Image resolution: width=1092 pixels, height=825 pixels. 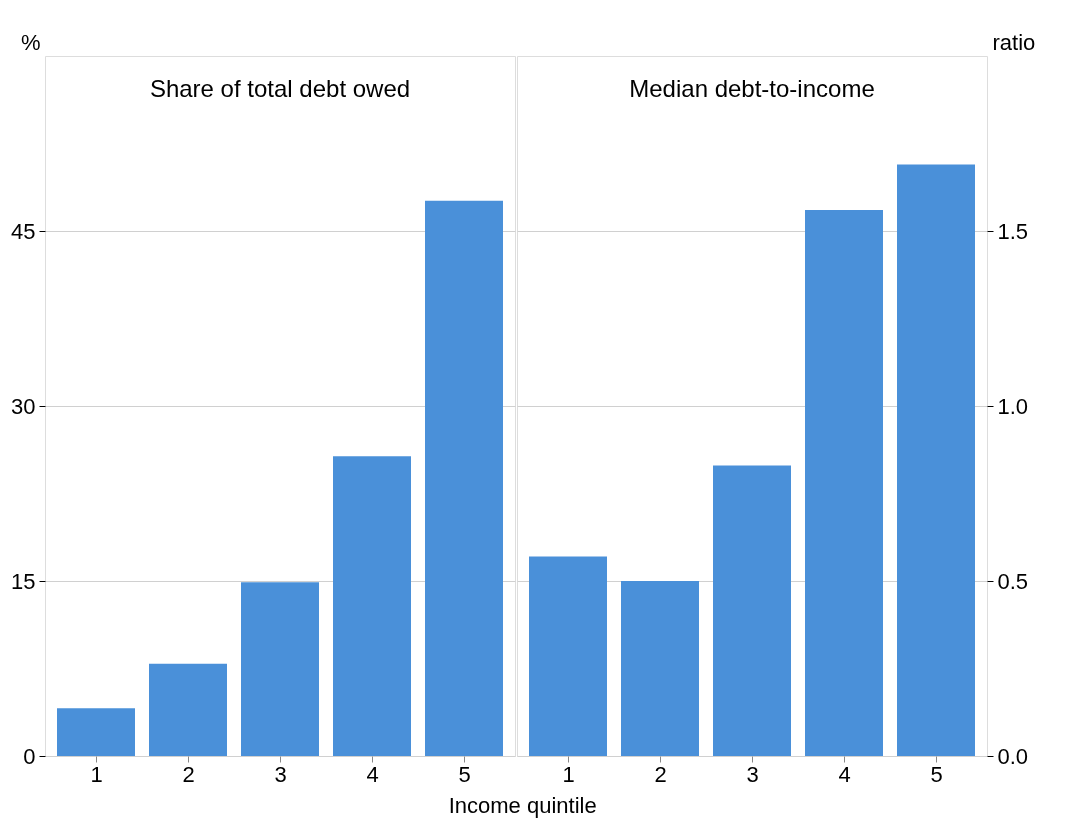 I want to click on y-tick-label: 0.5, so click(x=1013, y=581).